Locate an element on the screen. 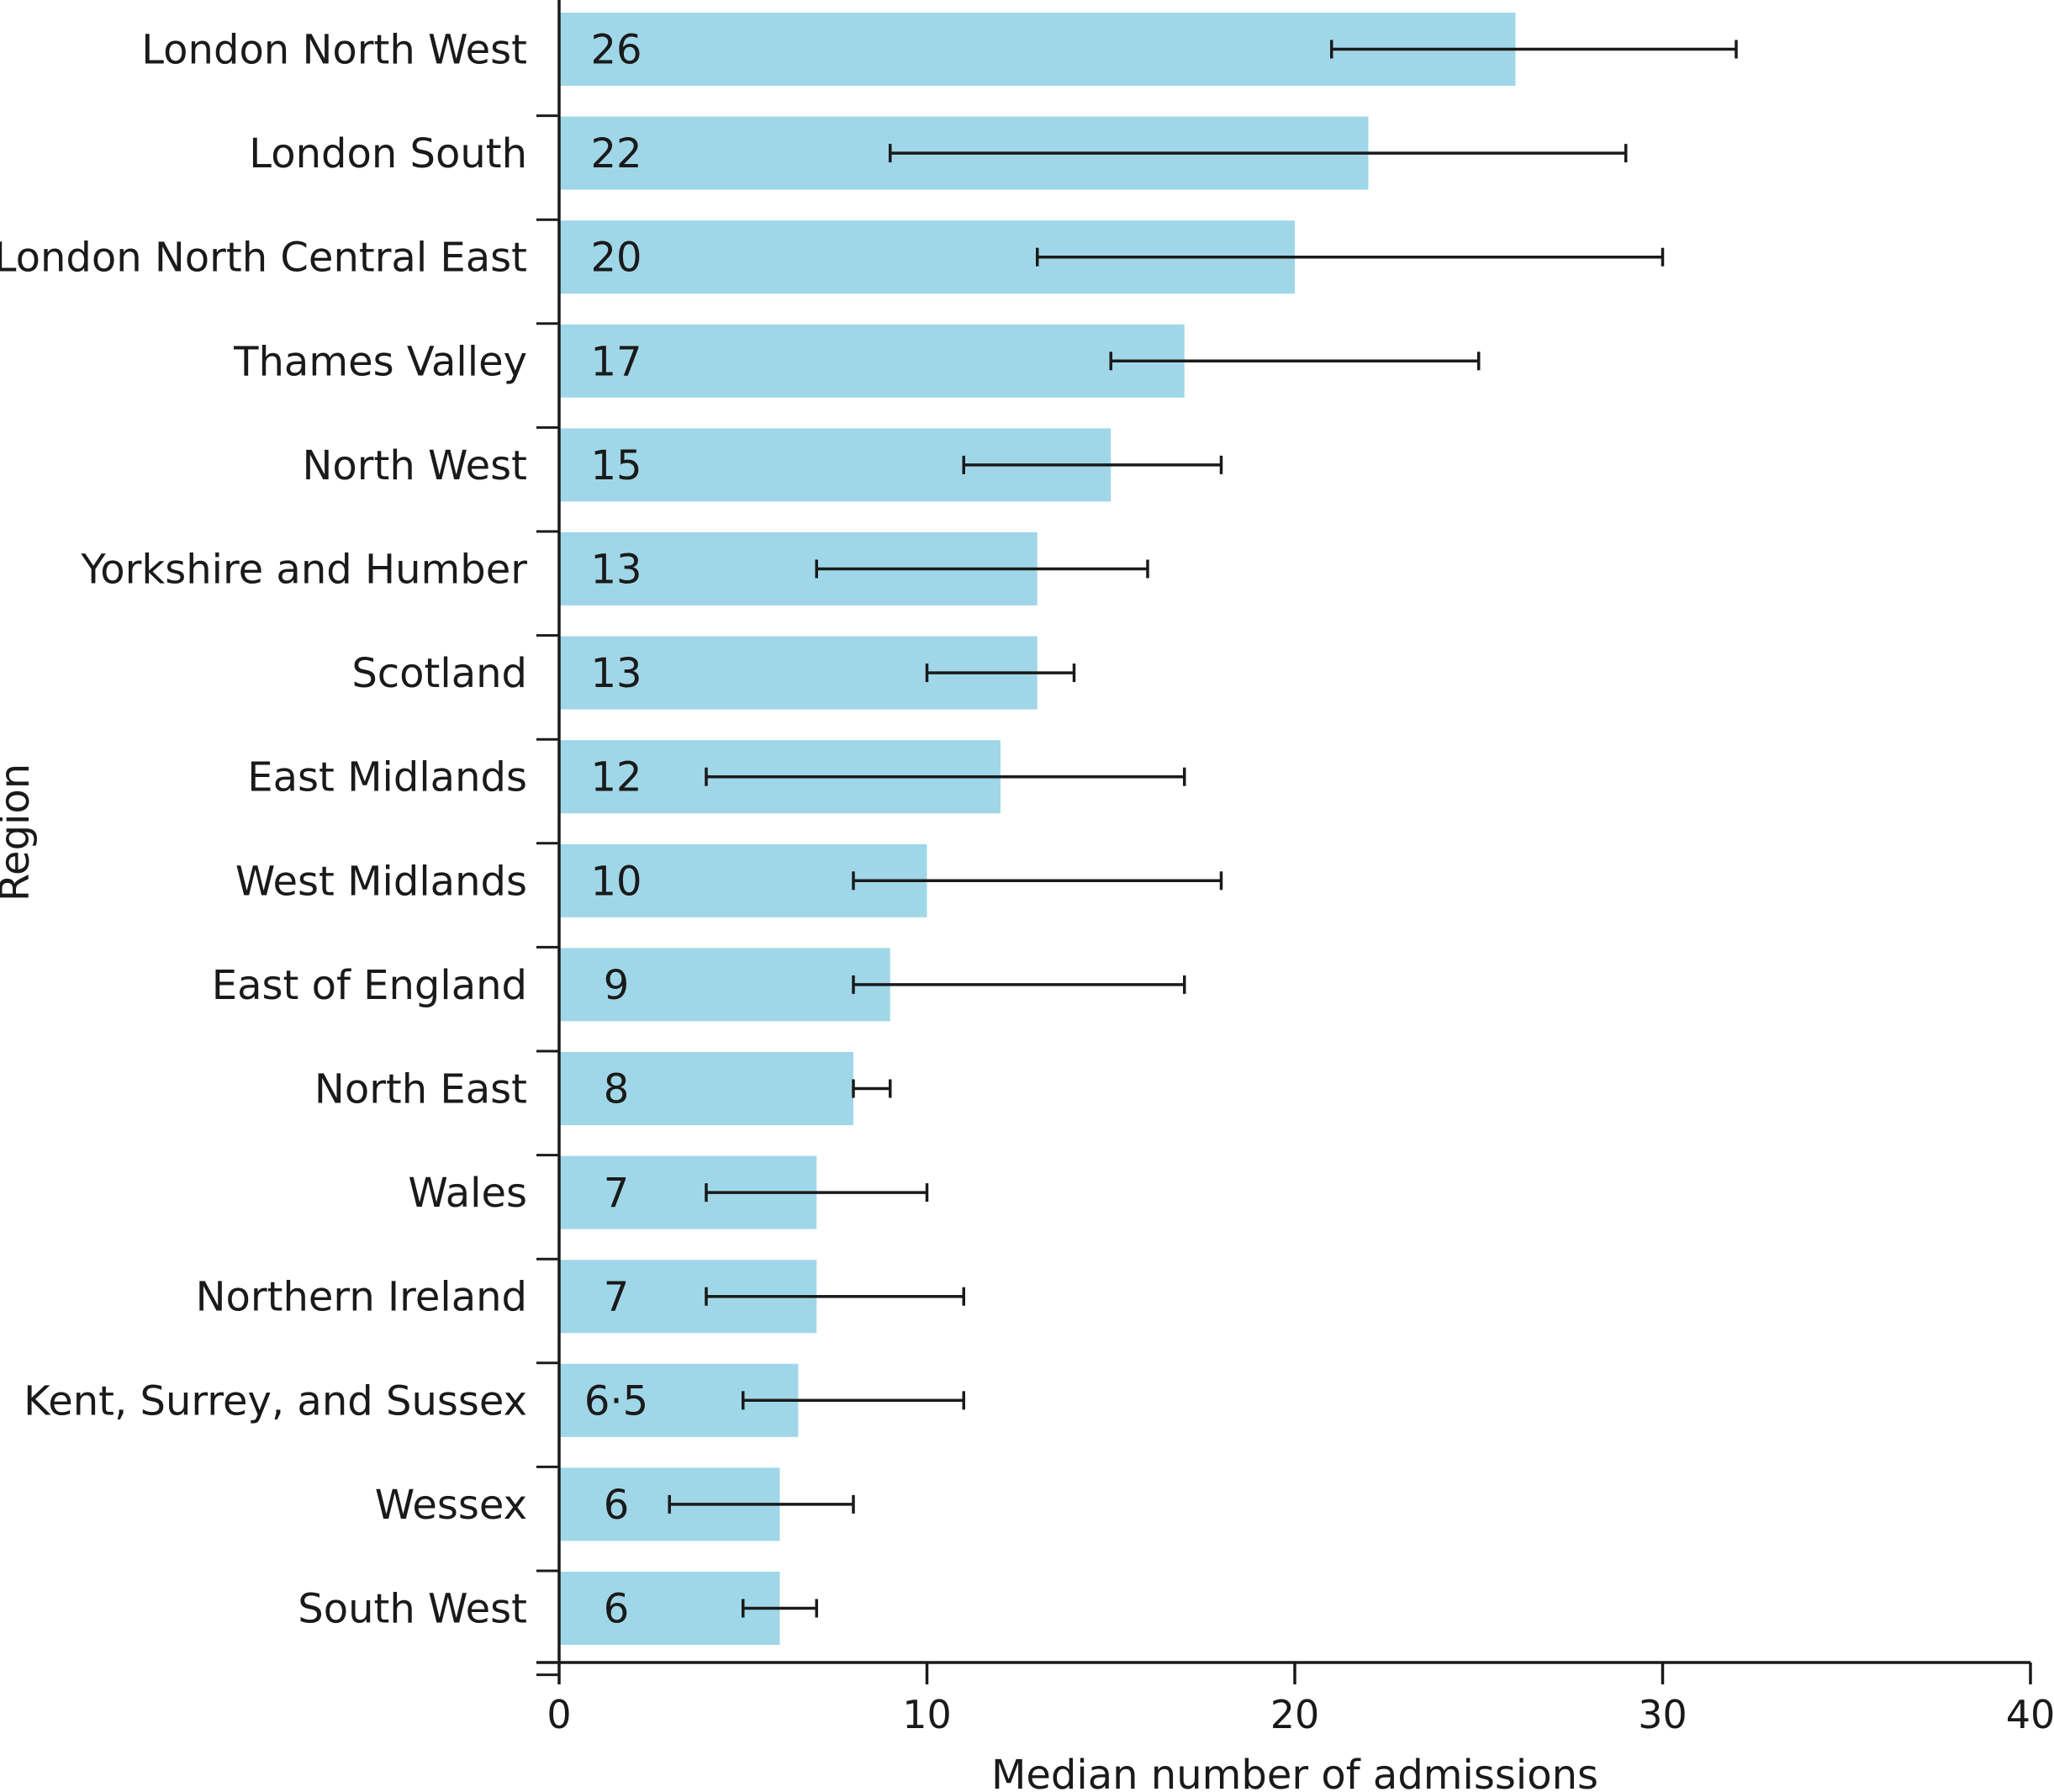 This screenshot has height=1792, width=2054. value-label: 9 is located at coordinates (617, 986).